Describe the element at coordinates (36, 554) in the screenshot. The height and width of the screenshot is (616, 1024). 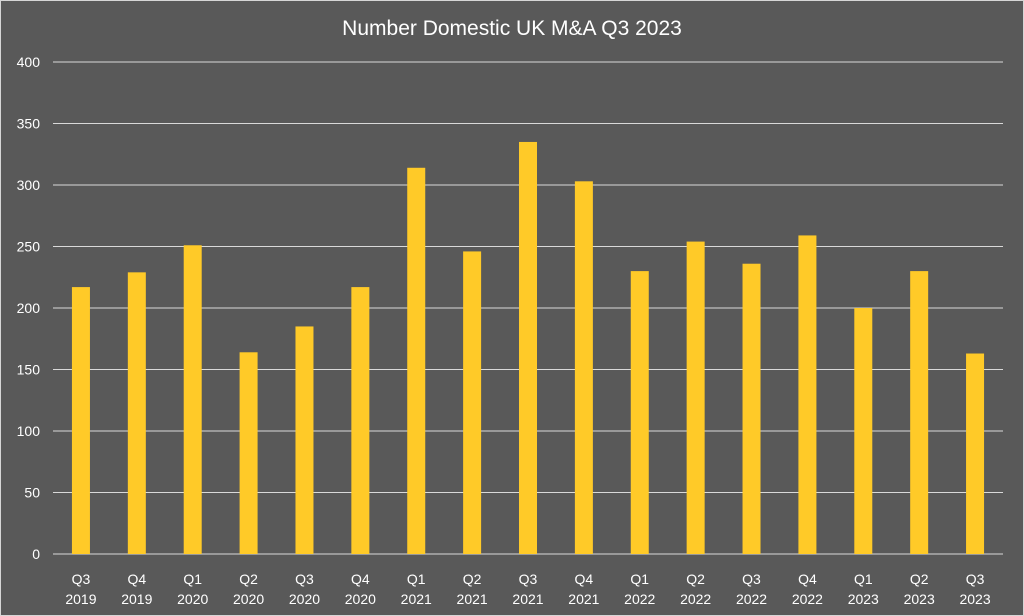
I see `y-tick-label: 0` at that location.